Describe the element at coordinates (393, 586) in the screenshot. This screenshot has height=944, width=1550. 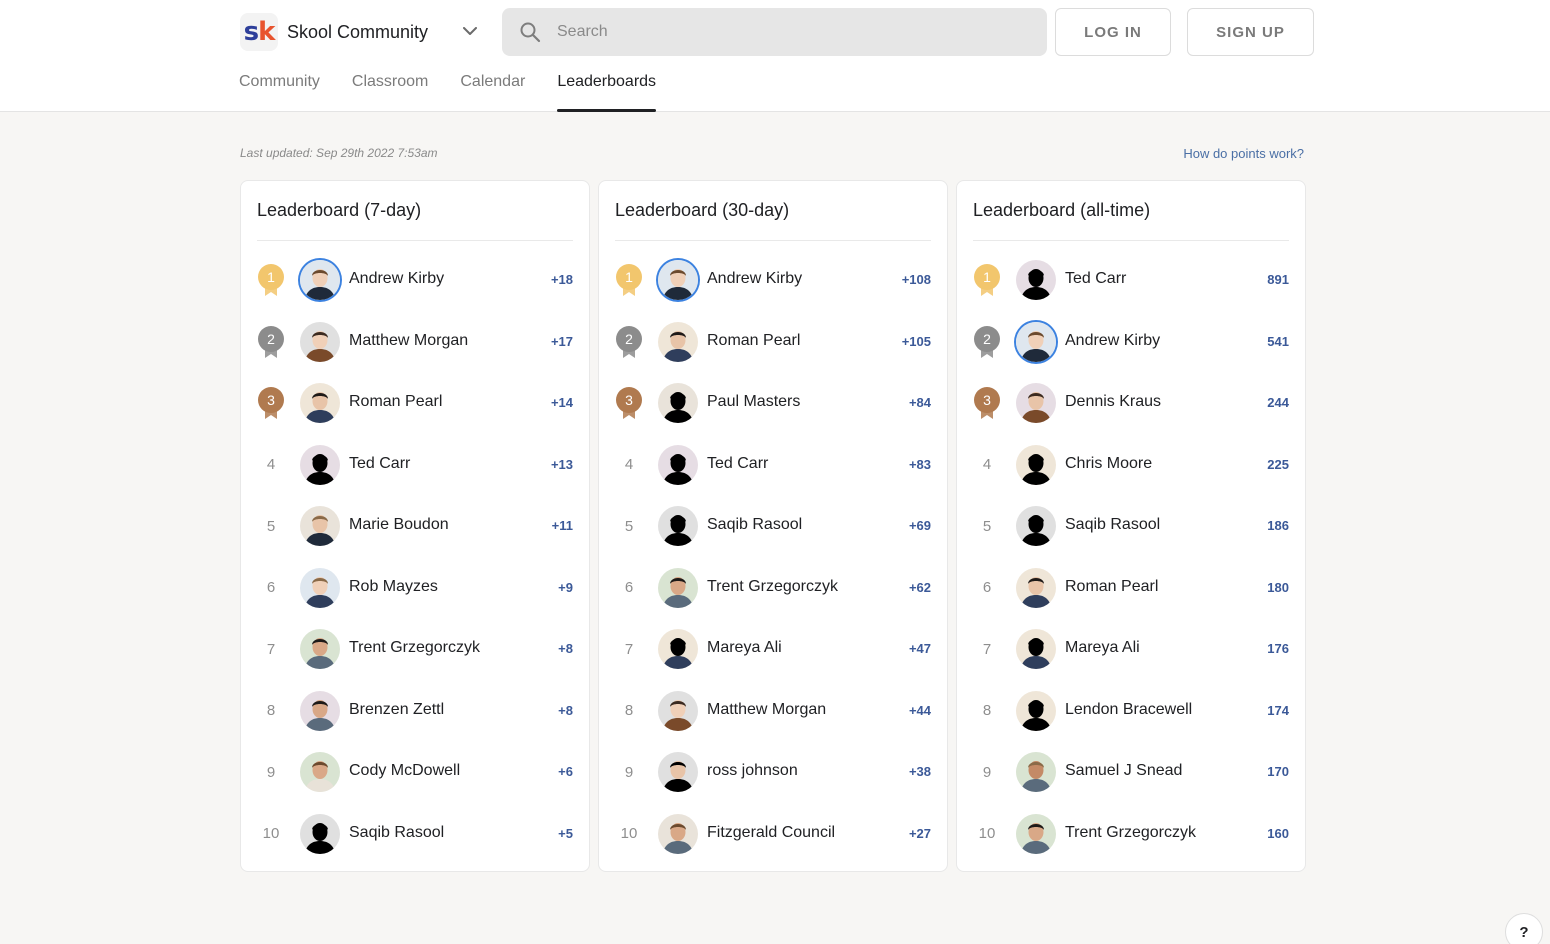
I see `member-name: Rob Mayzes` at that location.